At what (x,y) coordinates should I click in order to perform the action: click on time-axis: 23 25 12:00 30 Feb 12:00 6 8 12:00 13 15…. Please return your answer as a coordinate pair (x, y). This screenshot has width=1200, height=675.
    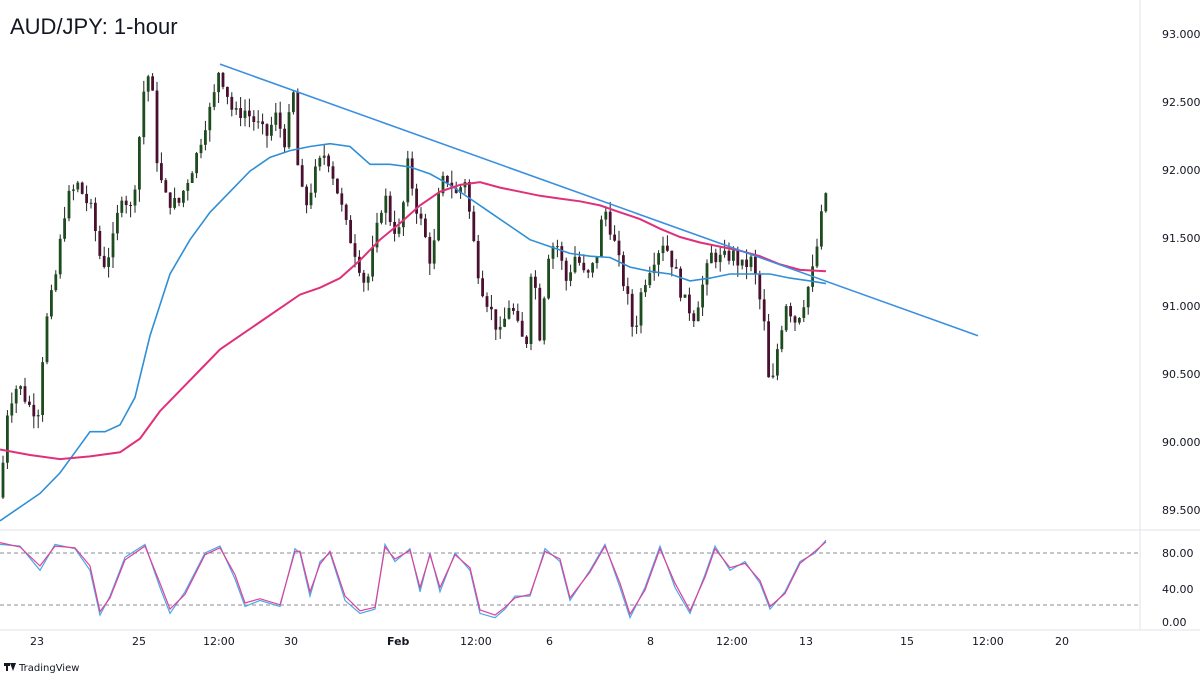
    Looking at the image, I should click on (600, 638).